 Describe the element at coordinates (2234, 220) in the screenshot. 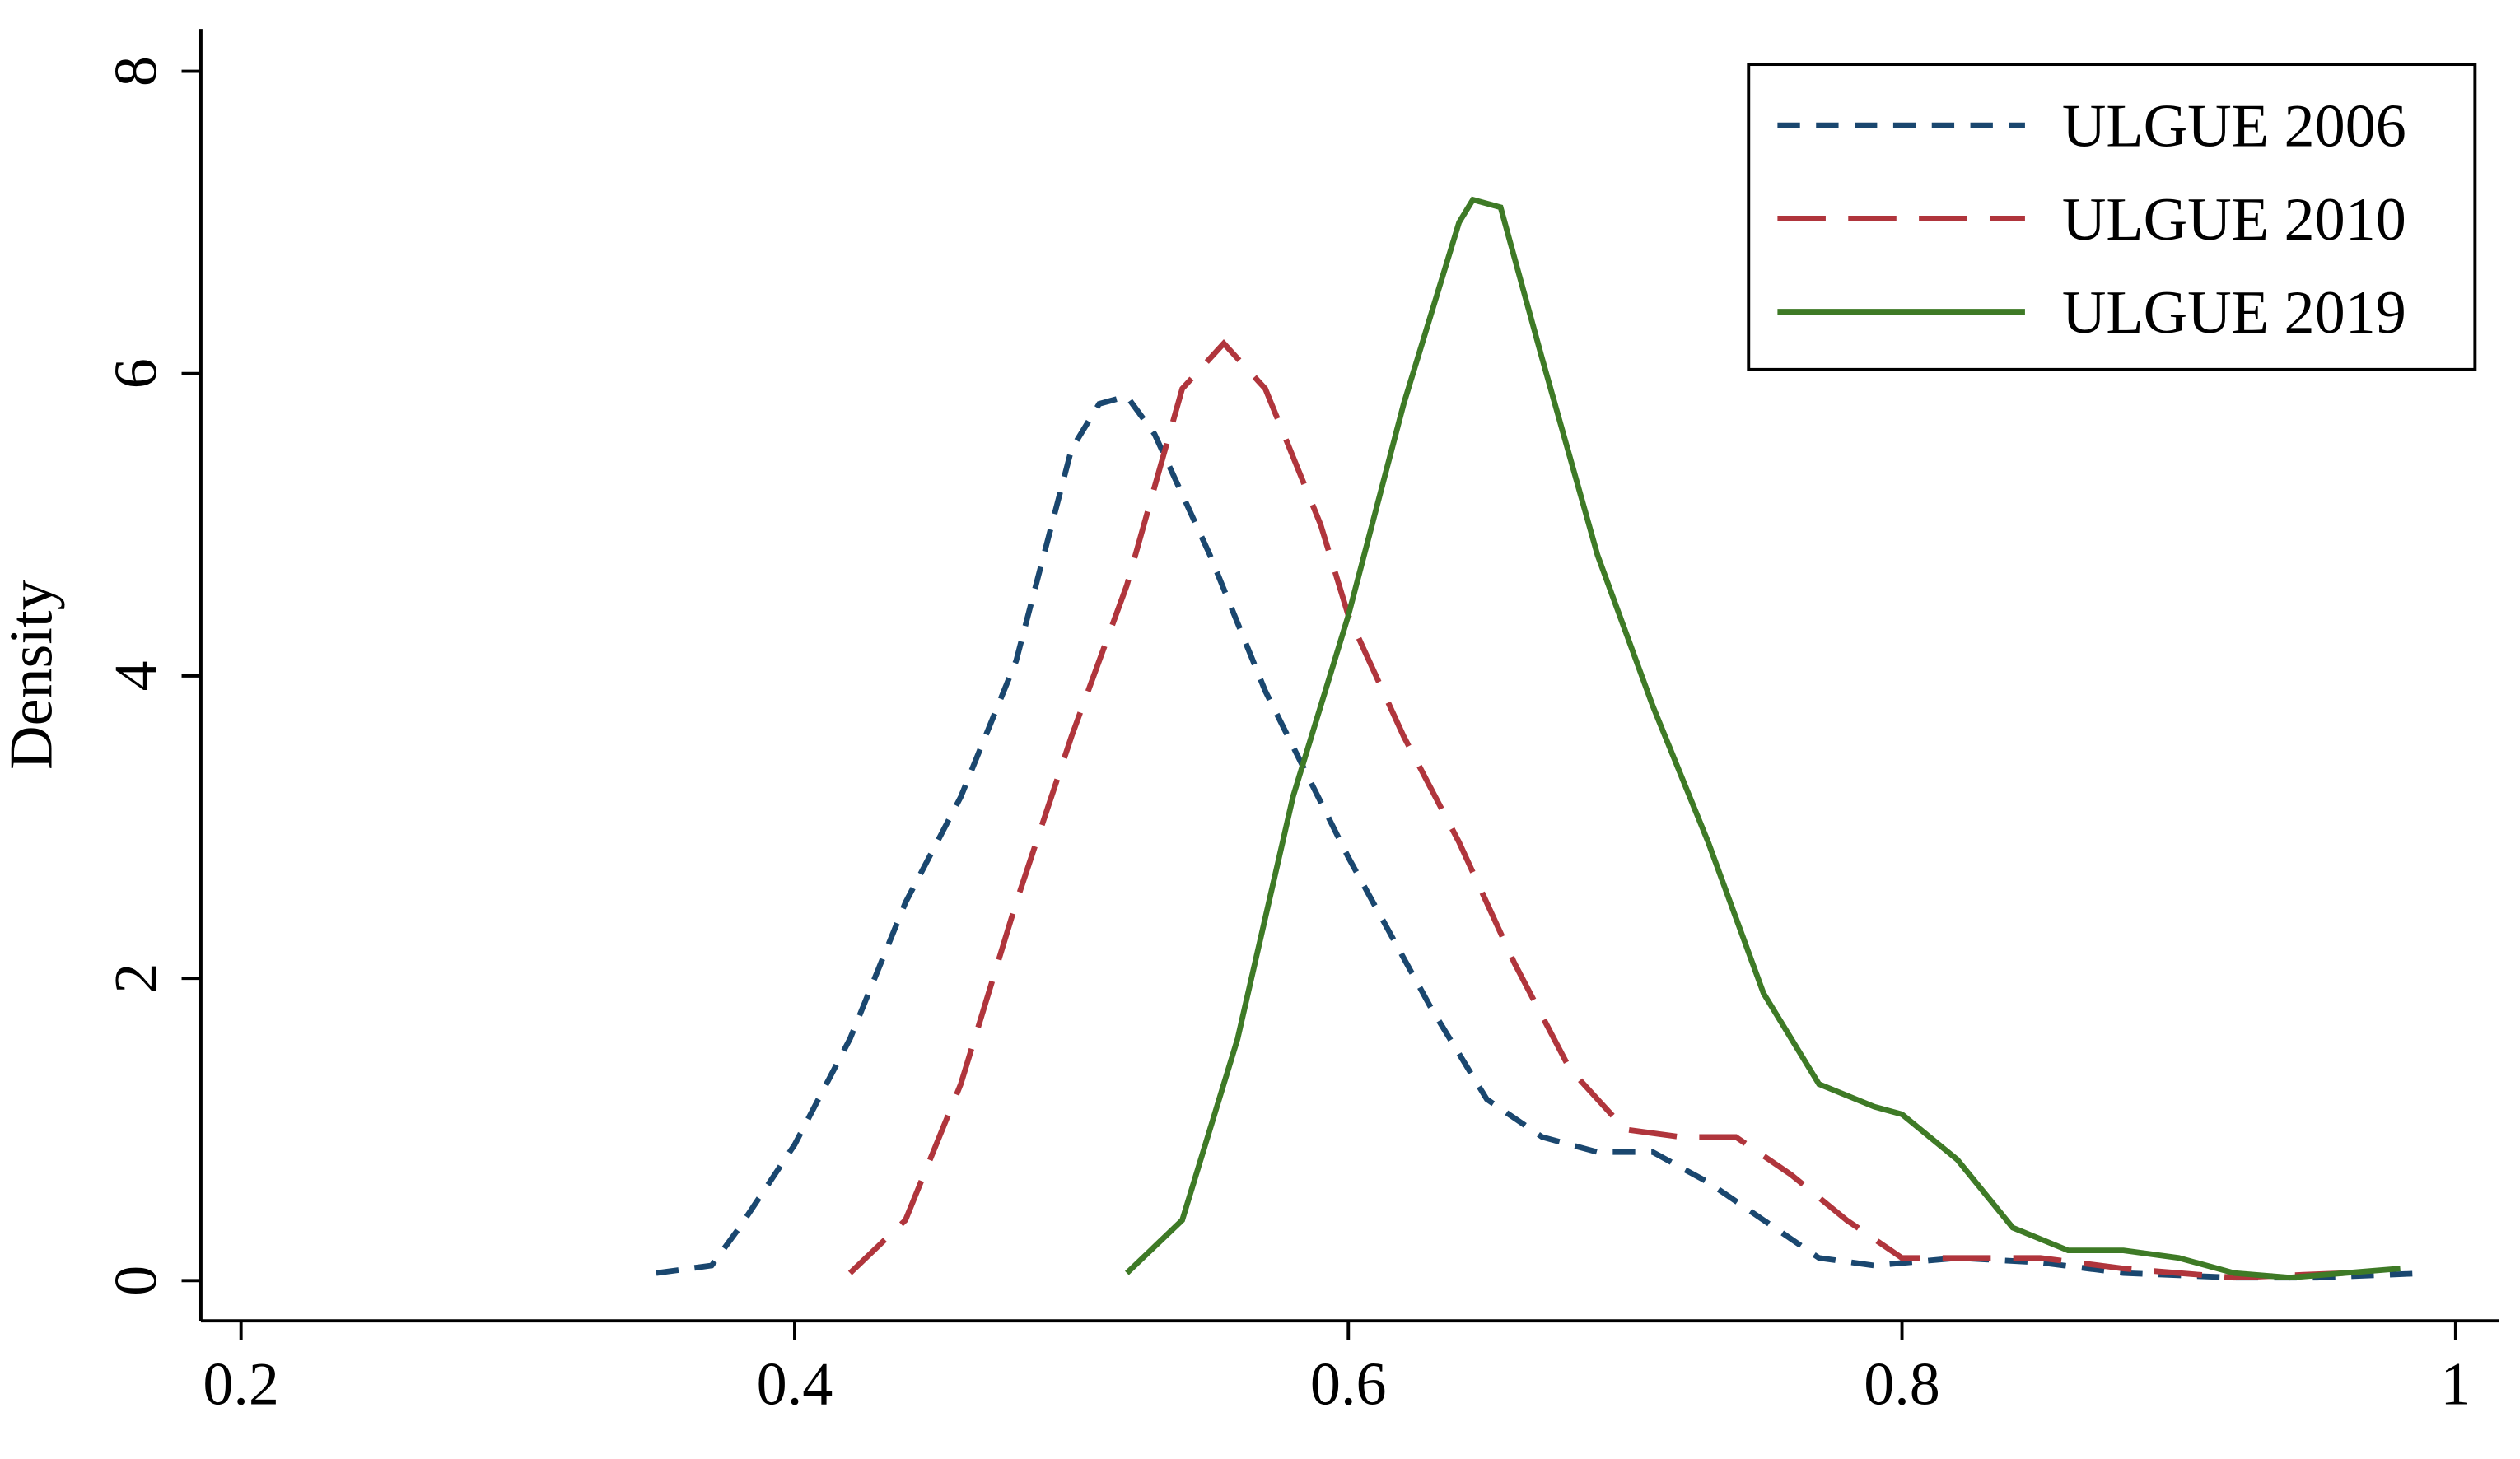

I see `legend-label: ULGUE 2010` at that location.